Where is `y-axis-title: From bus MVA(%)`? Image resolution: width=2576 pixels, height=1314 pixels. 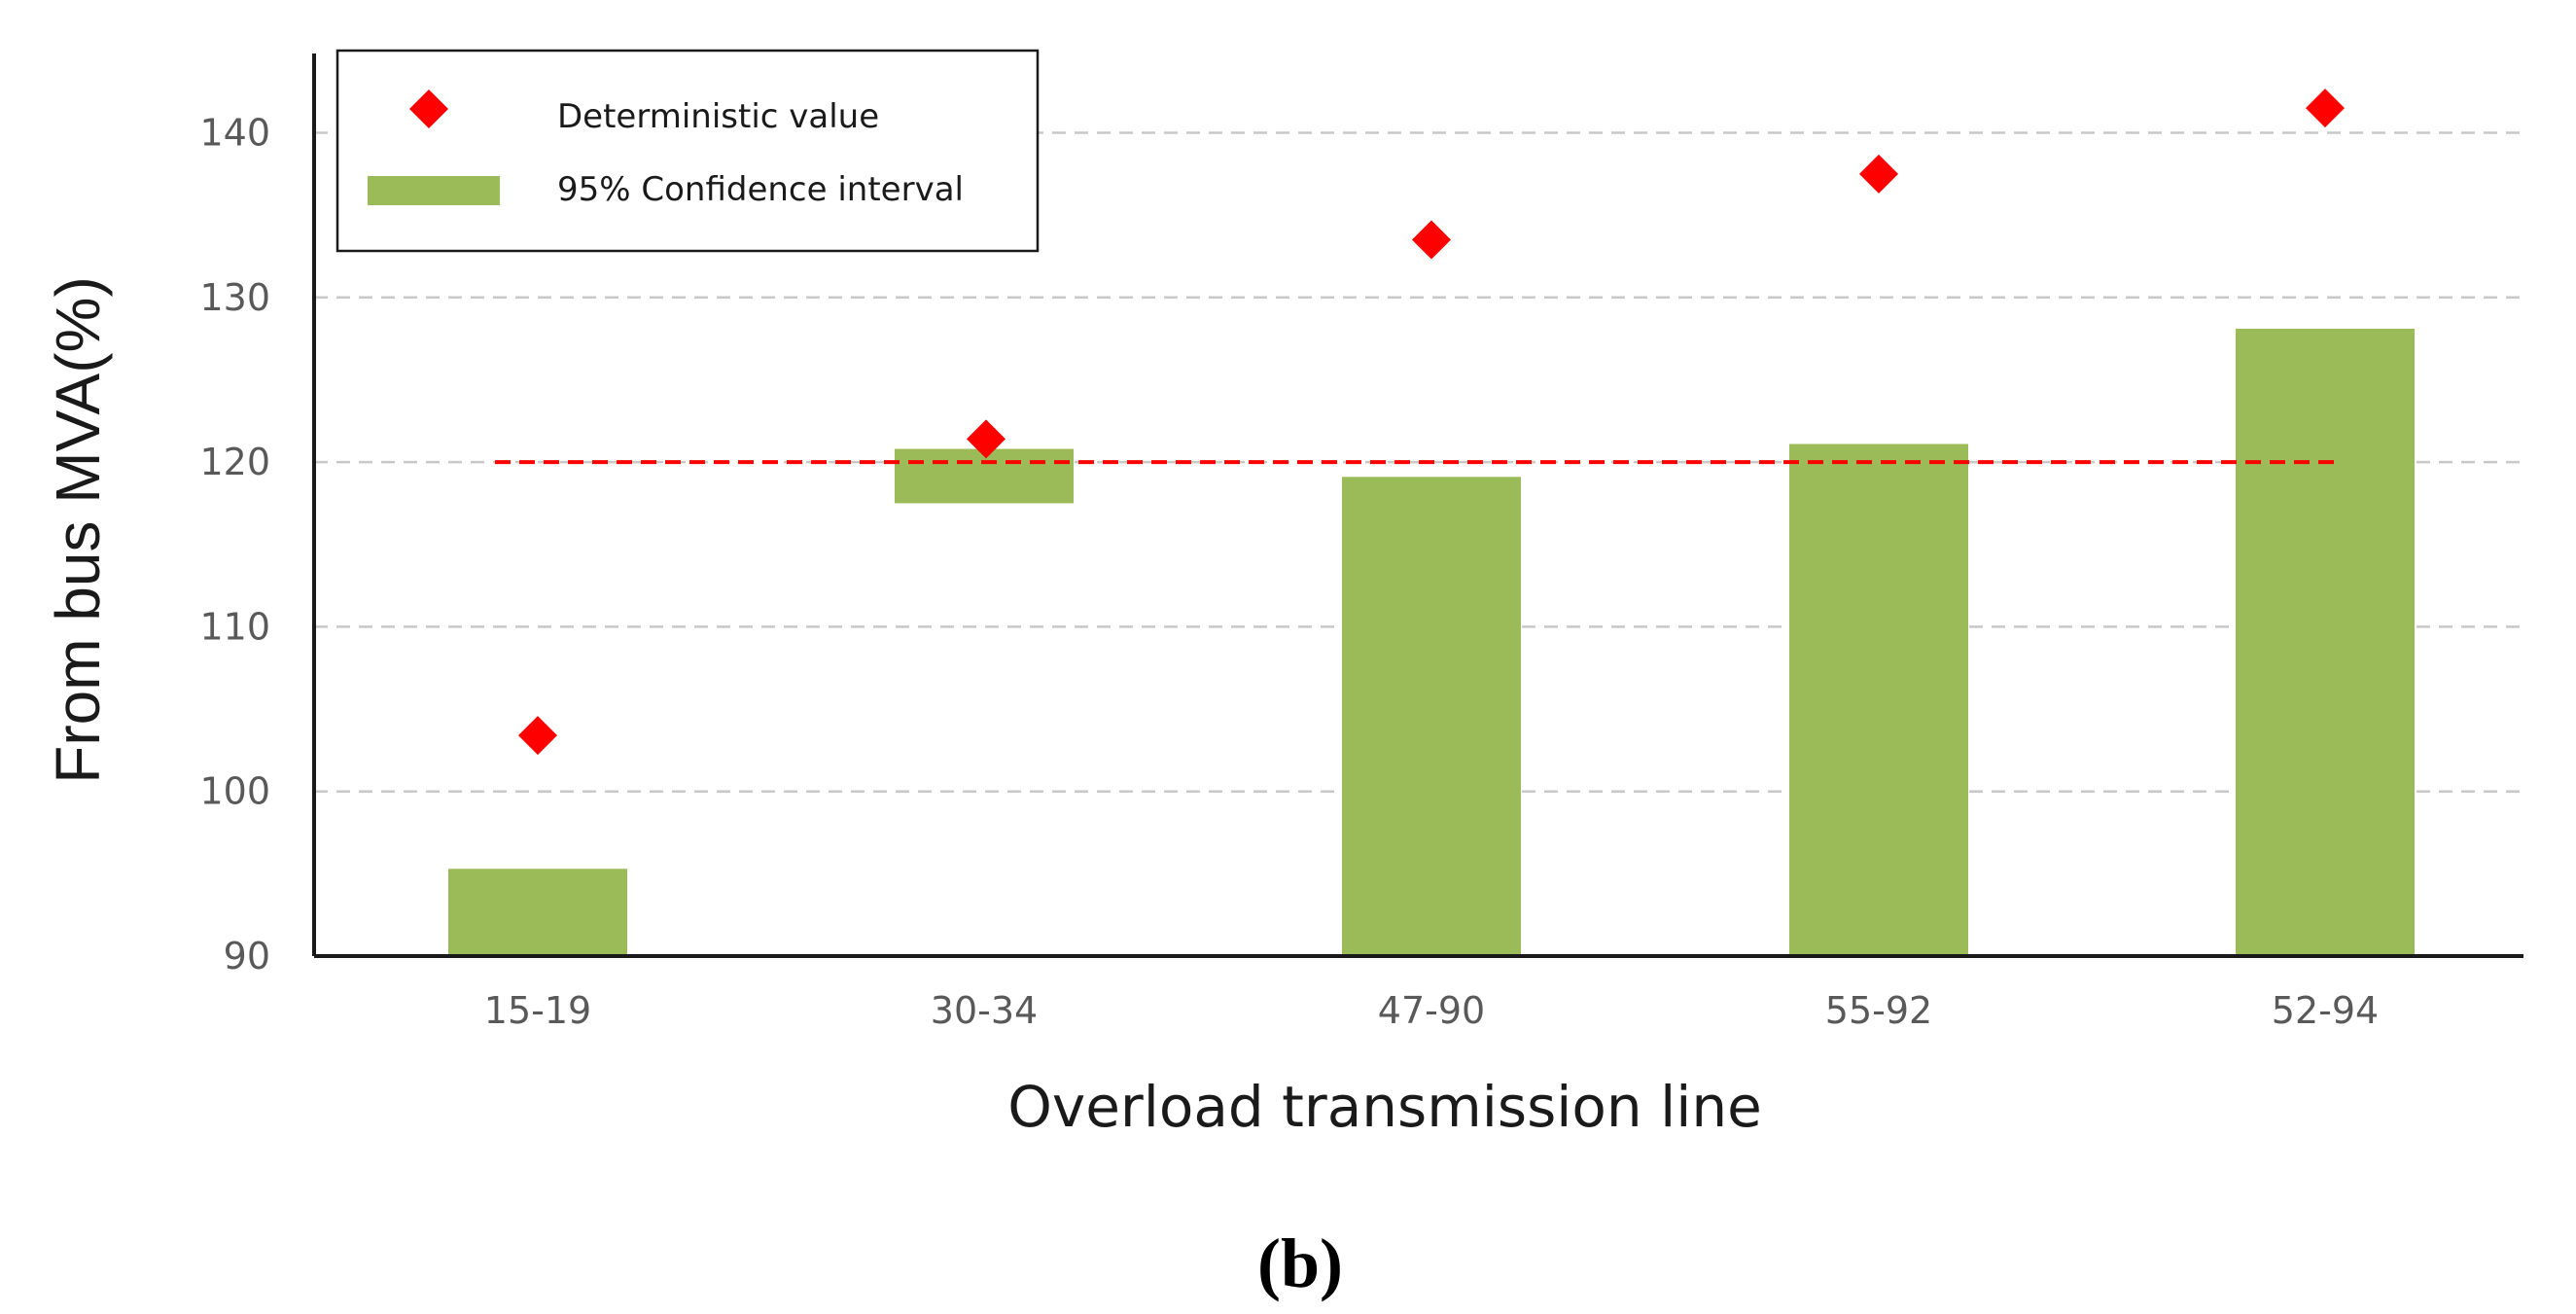
y-axis-title: From bus MVA(%) is located at coordinates (78, 530).